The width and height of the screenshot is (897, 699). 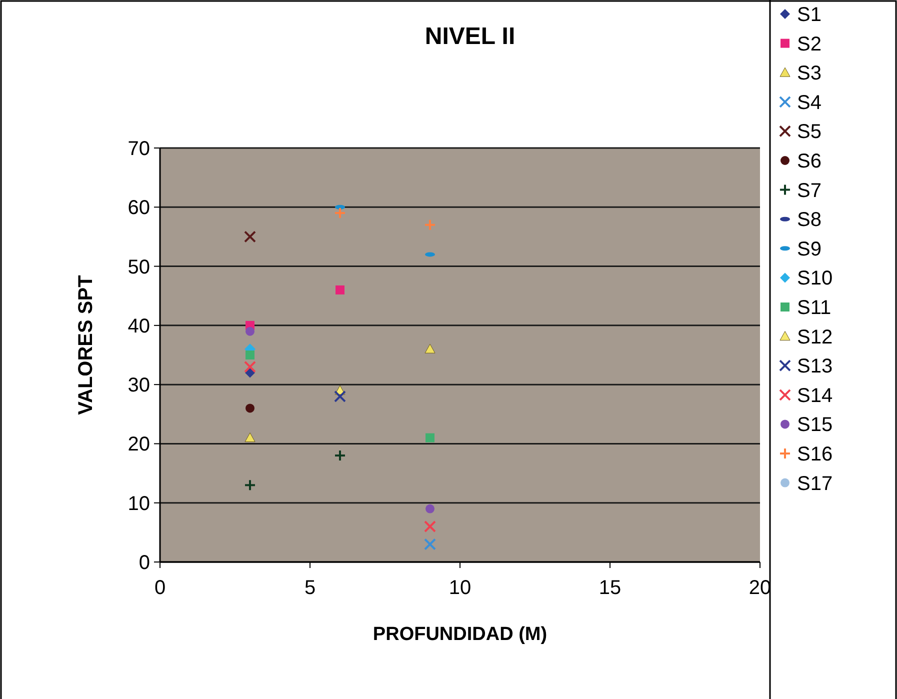 I want to click on y-tick-label: 0, so click(x=144, y=563).